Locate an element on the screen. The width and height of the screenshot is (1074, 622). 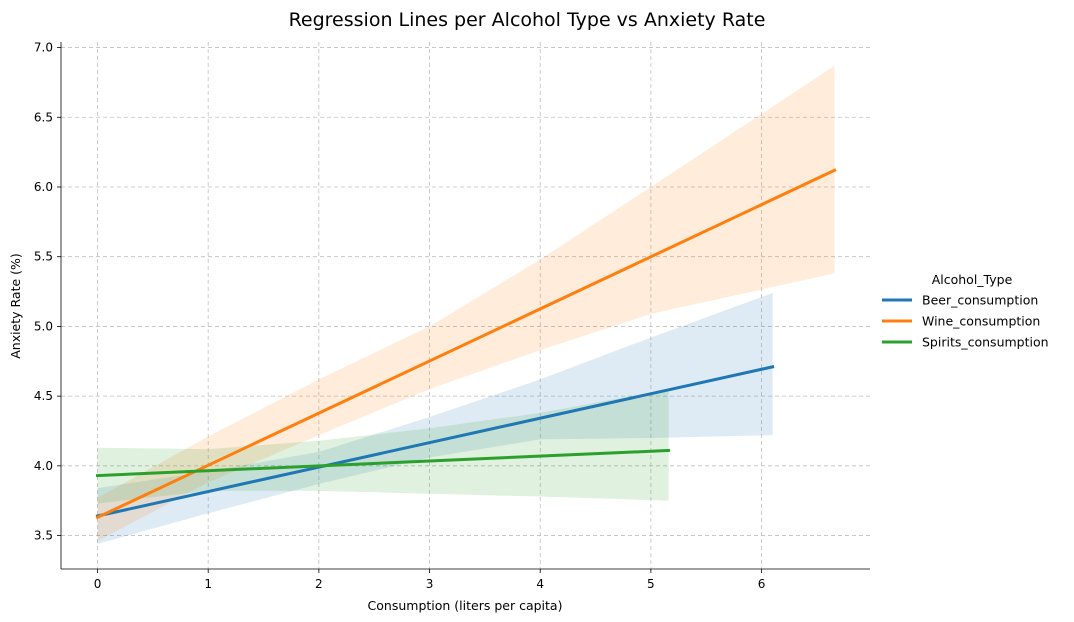
y-tick-label: 6.0 is located at coordinates (43, 187).